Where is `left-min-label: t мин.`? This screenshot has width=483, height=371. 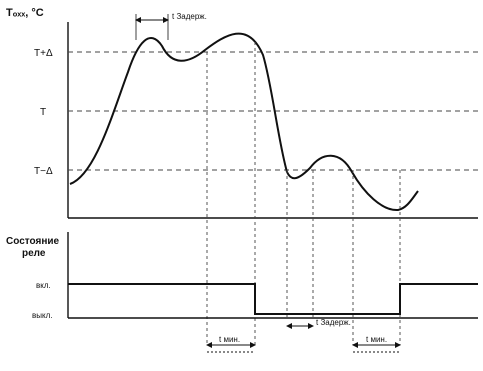 left-min-label: t мин. is located at coordinates (229, 339).